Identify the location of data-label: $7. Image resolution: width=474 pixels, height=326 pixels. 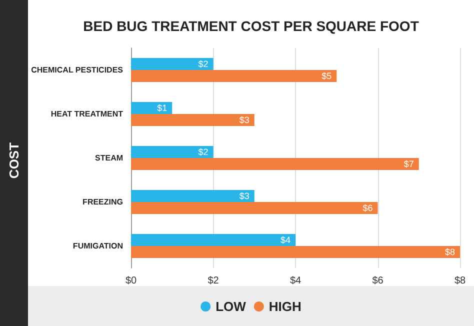
(409, 164).